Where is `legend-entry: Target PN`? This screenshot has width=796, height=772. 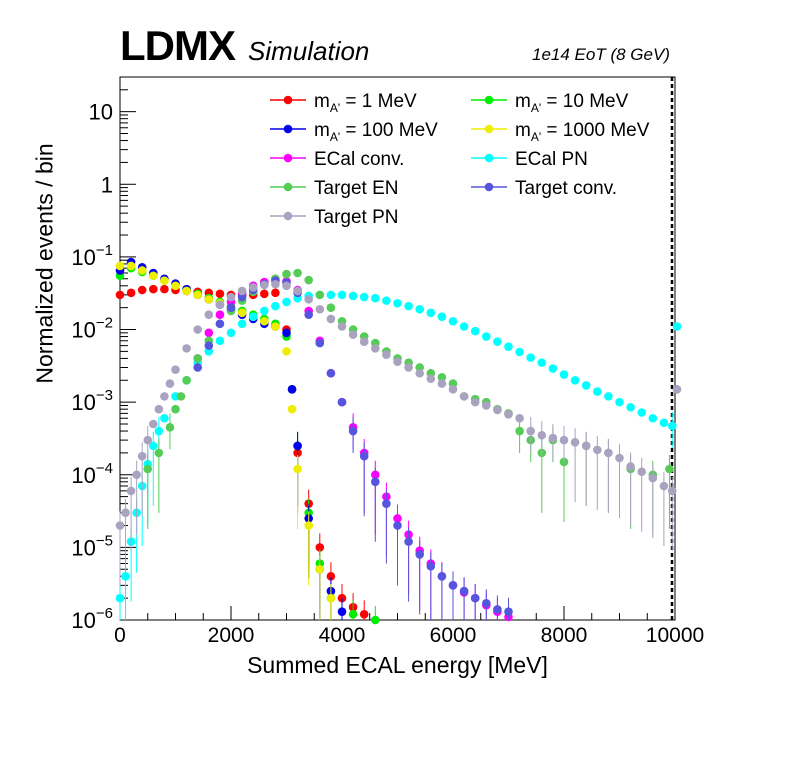
legend-entry: Target PN is located at coordinates (334, 217).